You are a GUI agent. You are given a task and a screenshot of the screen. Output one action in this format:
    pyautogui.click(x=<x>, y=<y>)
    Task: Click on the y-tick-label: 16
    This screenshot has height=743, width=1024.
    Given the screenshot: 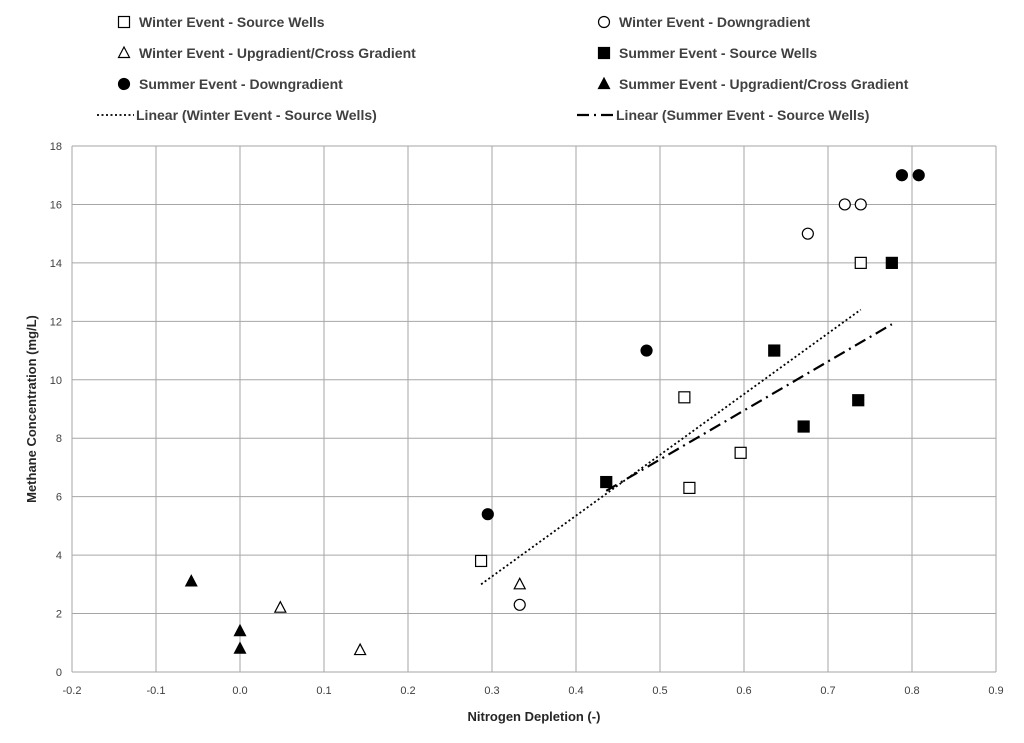 What is the action you would take?
    pyautogui.click(x=56, y=205)
    